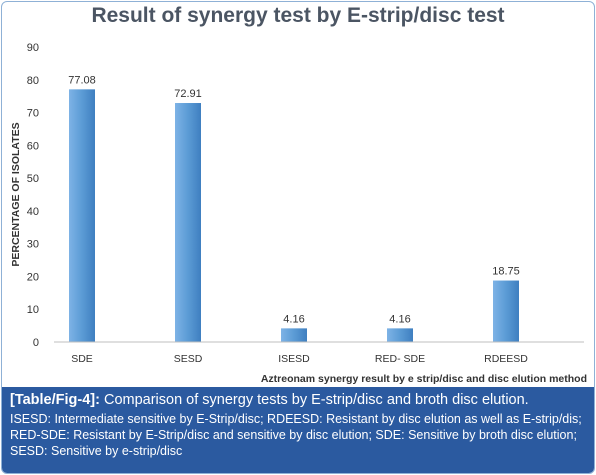 This screenshot has width=596, height=475. Describe the element at coordinates (188, 223) in the screenshot. I see `bar-sesd` at that location.